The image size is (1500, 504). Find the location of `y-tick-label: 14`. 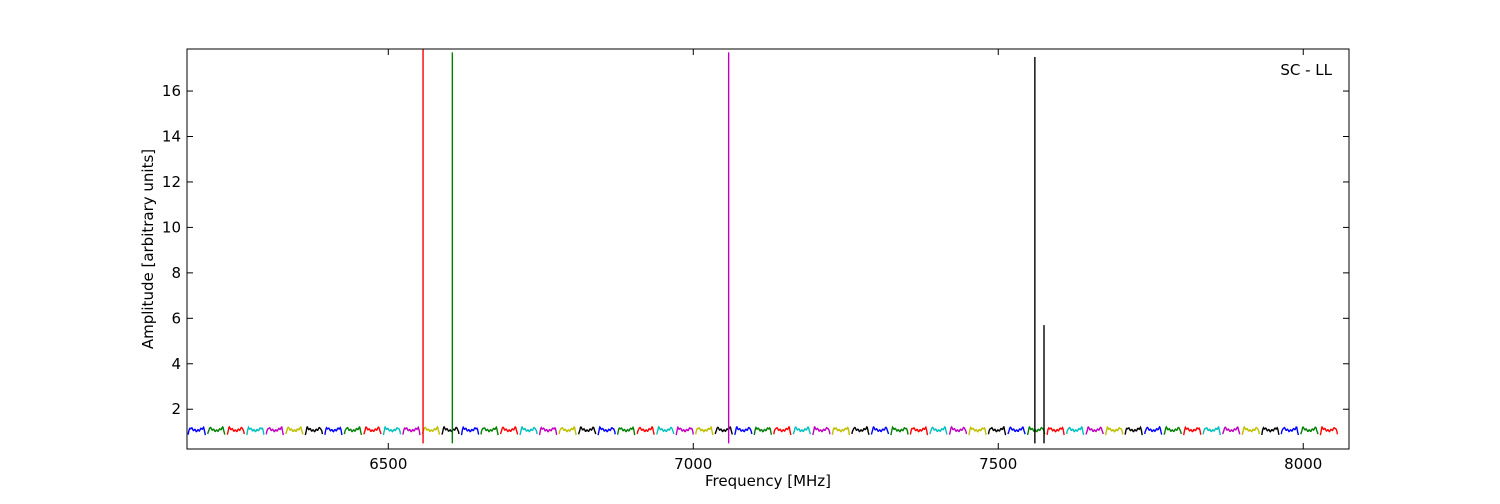

y-tick-label: 14 is located at coordinates (171, 137).